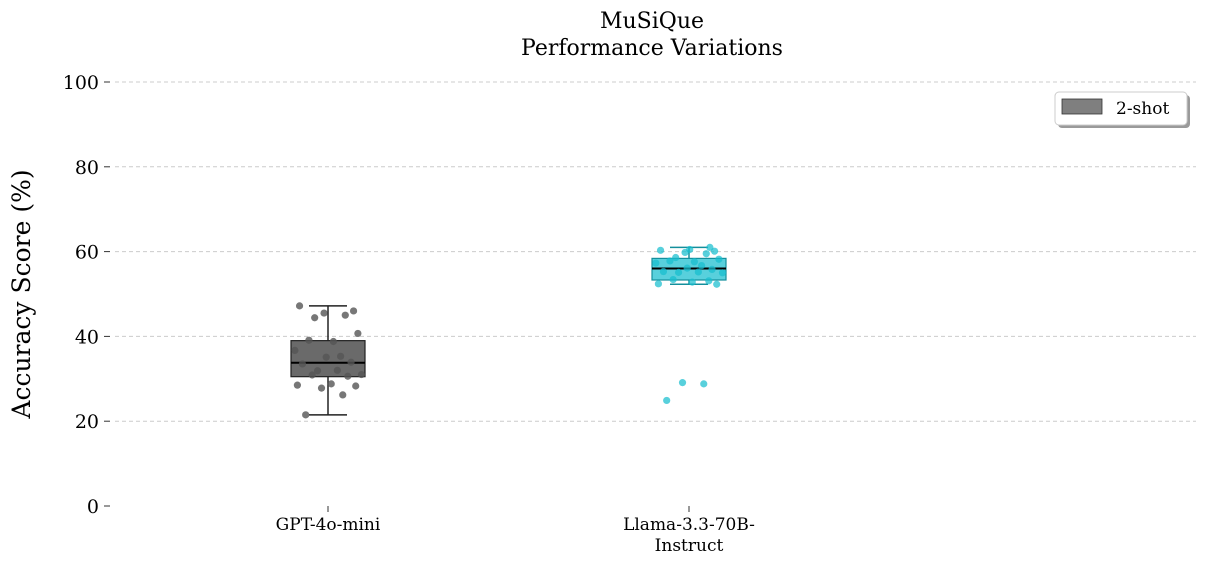 The height and width of the screenshot is (564, 1205). Describe the element at coordinates (515, 531) in the screenshot. I see `x-axis: GPT-4o-mini Llama-3.3-70B-Instruct` at that location.